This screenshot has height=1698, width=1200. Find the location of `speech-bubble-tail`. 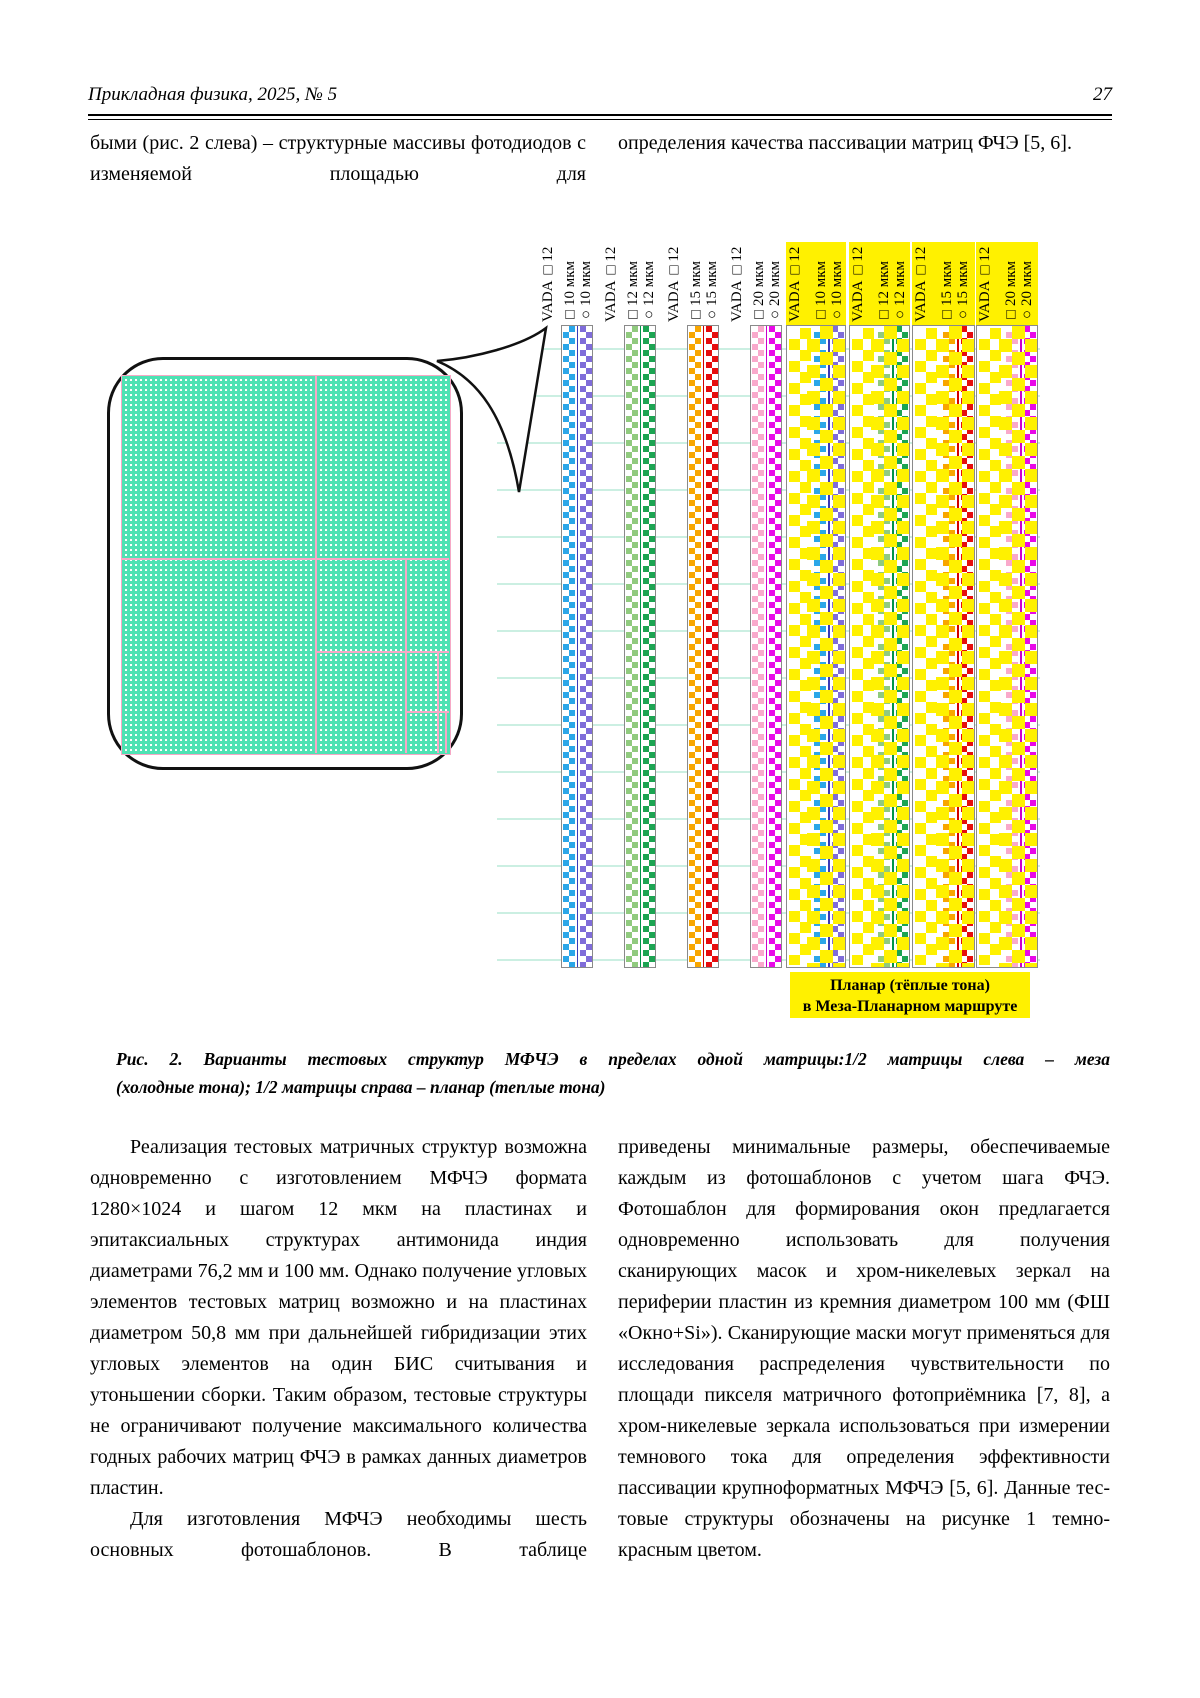

speech-bubble-tail is located at coordinates (492, 409).